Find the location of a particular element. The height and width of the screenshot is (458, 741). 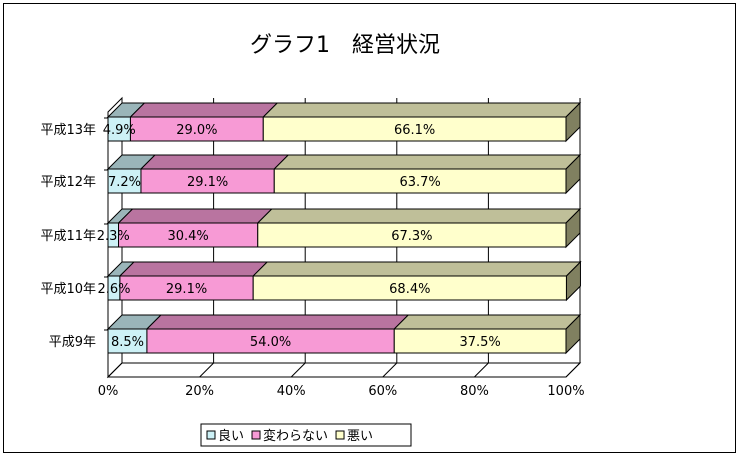

y-tick-label: 平成10年 is located at coordinates (68, 289).